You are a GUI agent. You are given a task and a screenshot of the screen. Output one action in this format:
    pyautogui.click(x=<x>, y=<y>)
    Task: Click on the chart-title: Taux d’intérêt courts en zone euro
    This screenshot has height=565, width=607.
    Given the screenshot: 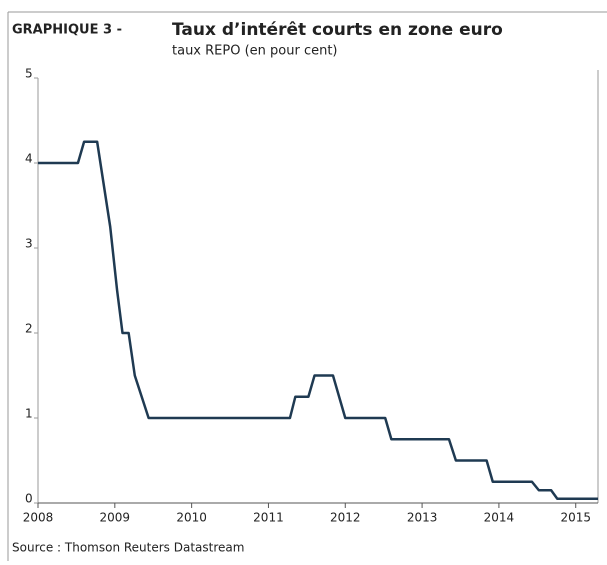 What is the action you would take?
    pyautogui.click(x=337, y=30)
    